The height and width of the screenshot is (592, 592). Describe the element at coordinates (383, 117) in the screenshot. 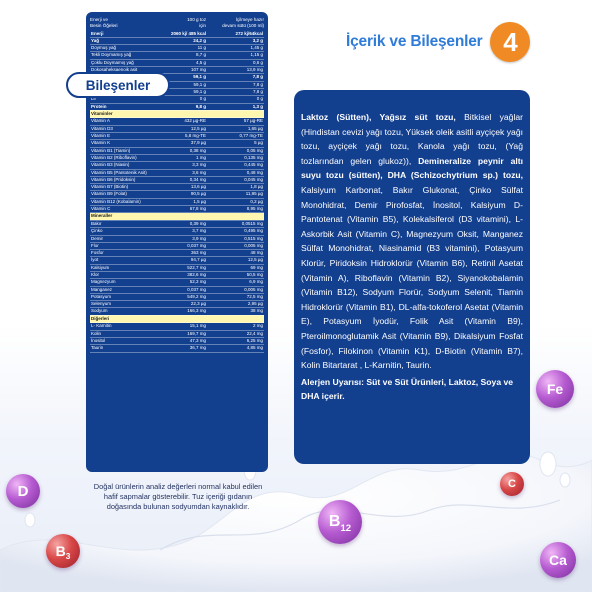

I see `ingredient-highlight: Laktoz (Sütten), Yağsız süt tozu,` at that location.